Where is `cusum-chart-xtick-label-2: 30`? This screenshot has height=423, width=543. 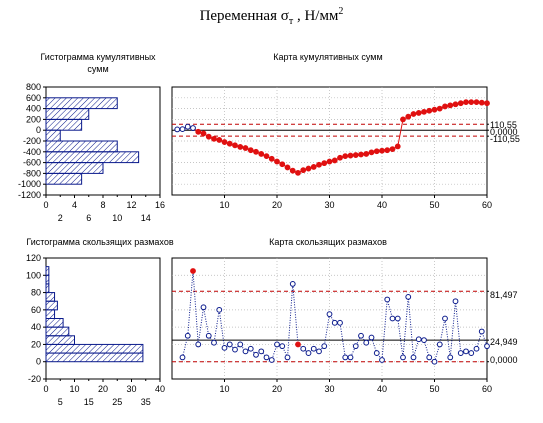
cusum-chart-xtick-label-2: 30 is located at coordinates (329, 205).